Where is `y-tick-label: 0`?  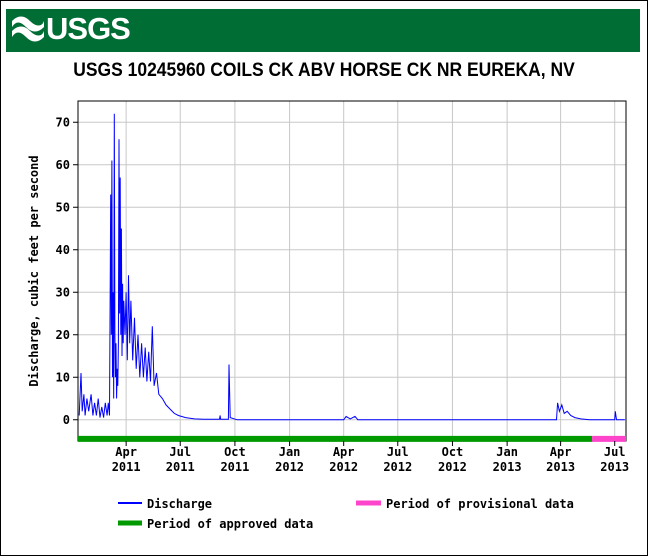
y-tick-label: 0 is located at coordinates (66, 420).